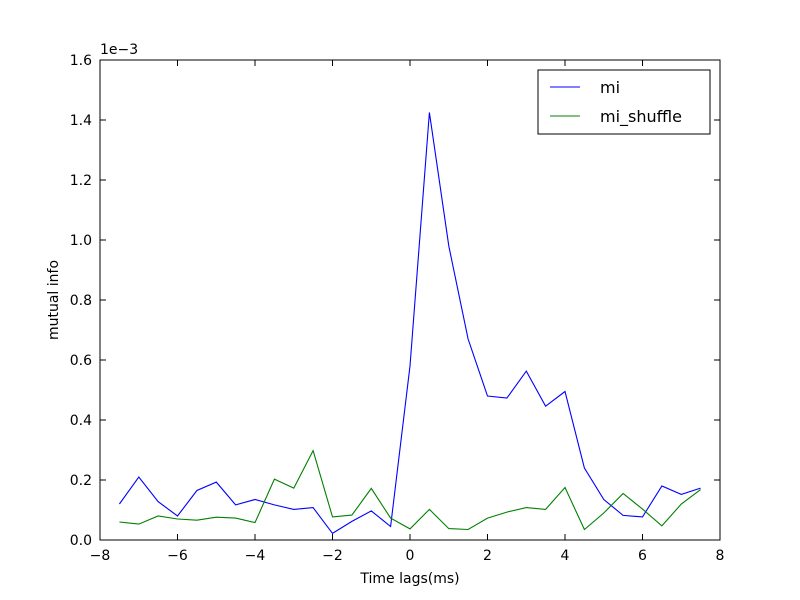 This screenshot has width=800, height=600. What do you see at coordinates (410, 556) in the screenshot?
I see `x-tick-label: 0` at bounding box center [410, 556].